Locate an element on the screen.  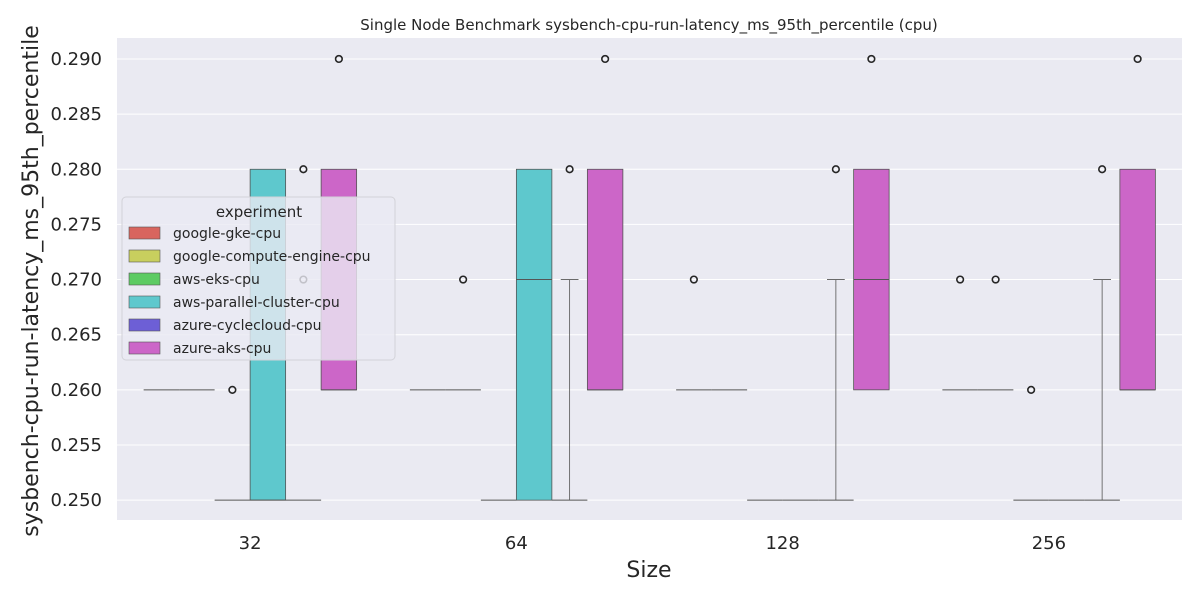
legend-entry: azure-cyclecloud-cpu is located at coordinates (247, 326).